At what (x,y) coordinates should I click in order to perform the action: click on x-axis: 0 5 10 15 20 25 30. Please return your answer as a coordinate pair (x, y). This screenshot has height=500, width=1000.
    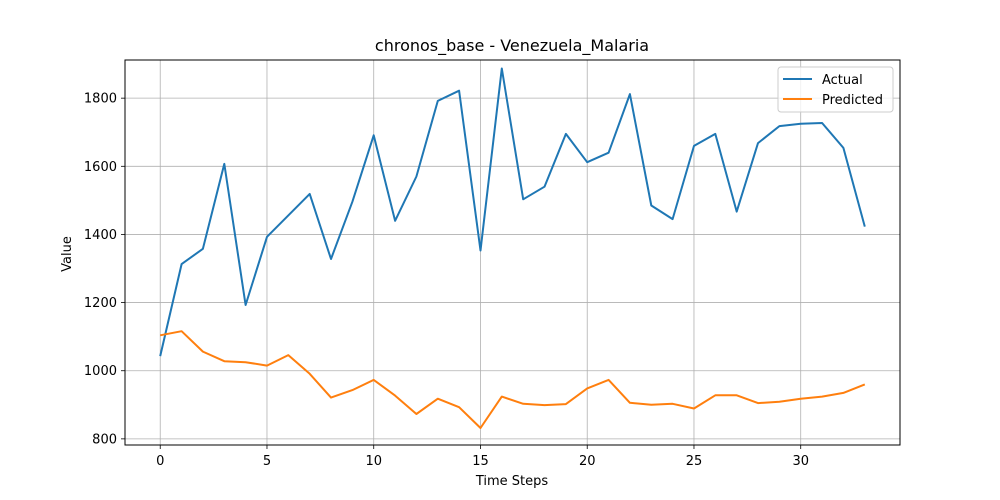
    Looking at the image, I should click on (482, 457).